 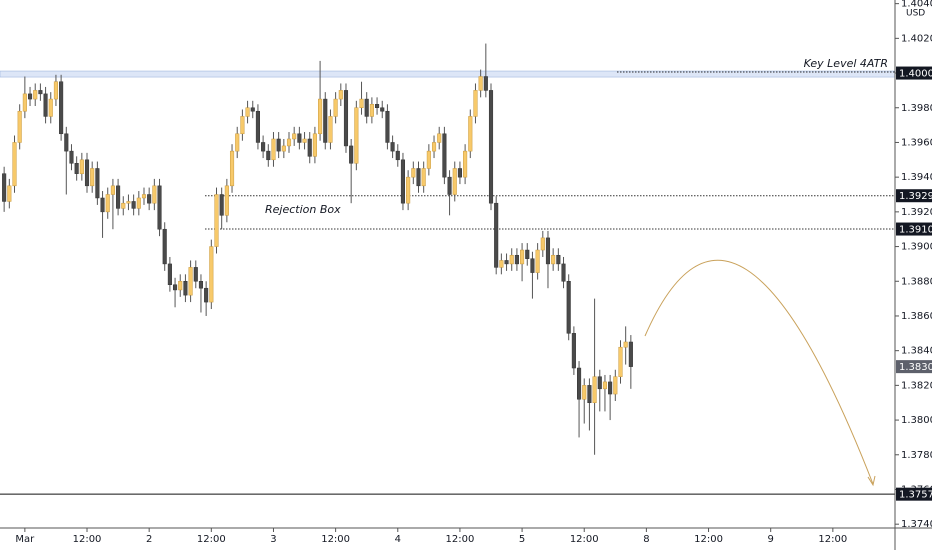 I want to click on x-tick-label: Mar, so click(x=25, y=539).